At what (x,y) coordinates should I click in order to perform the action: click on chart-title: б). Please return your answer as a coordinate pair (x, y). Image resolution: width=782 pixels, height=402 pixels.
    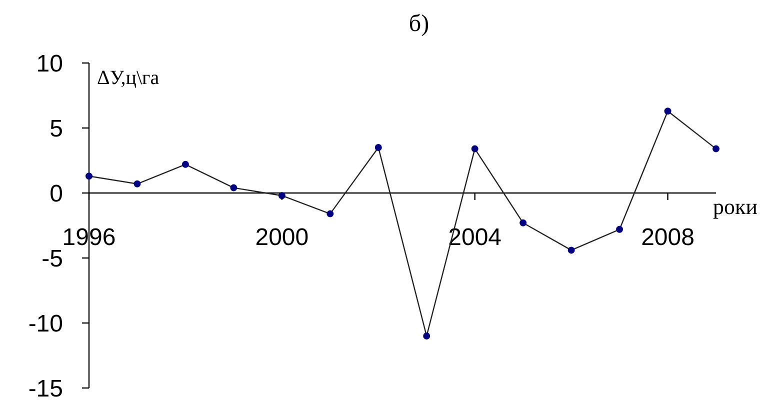
    Looking at the image, I should click on (419, 24).